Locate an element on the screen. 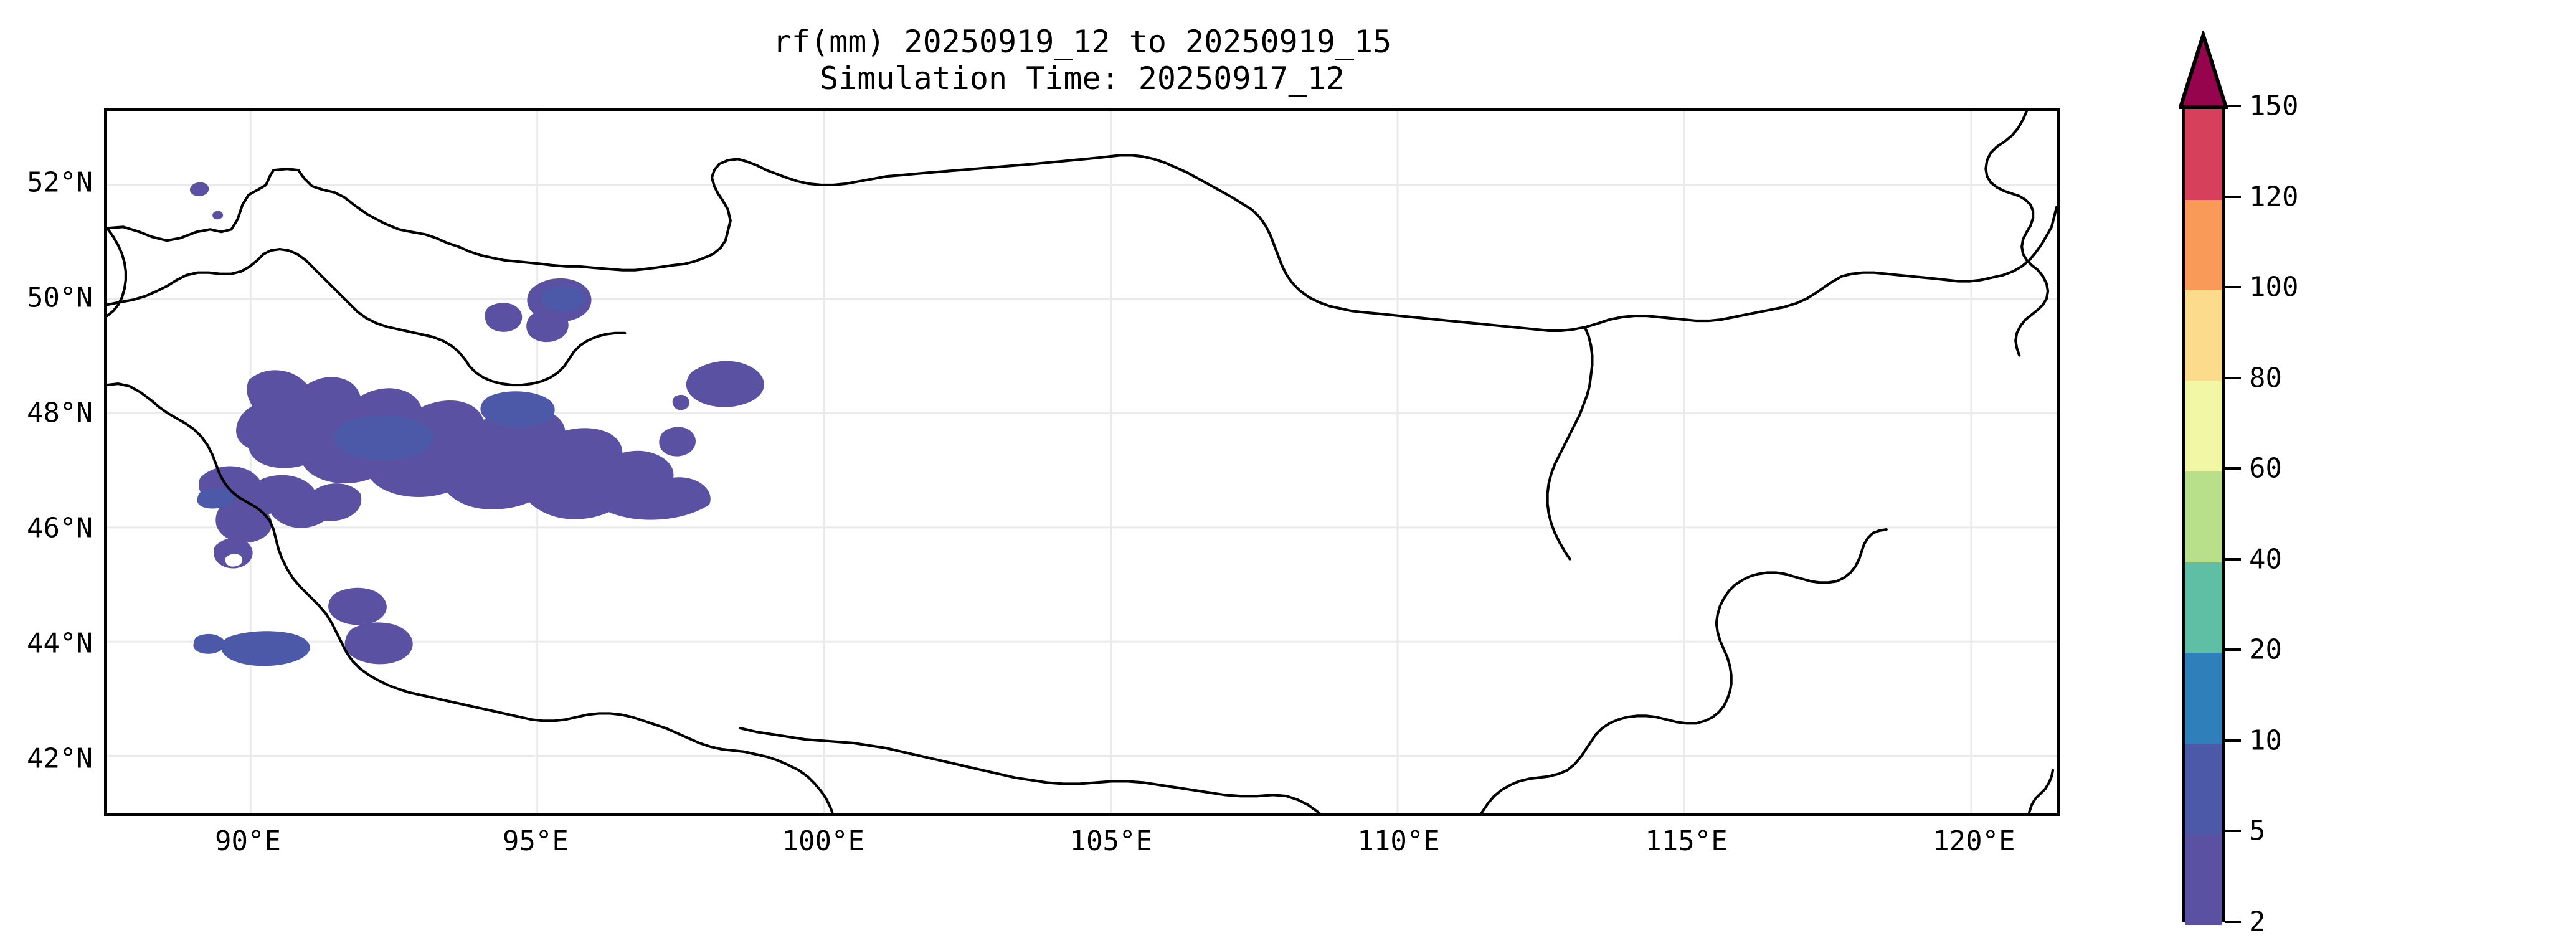 The height and width of the screenshot is (938, 2576). inner-admin-line is located at coordinates (1570, 443).